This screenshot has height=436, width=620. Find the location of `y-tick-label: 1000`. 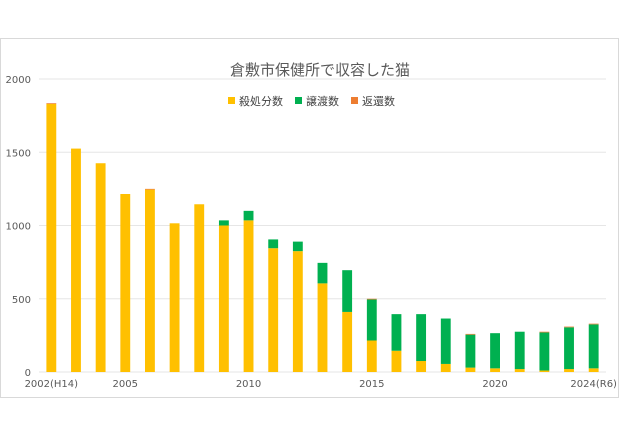

y-tick-label: 1000 is located at coordinates (18, 227).